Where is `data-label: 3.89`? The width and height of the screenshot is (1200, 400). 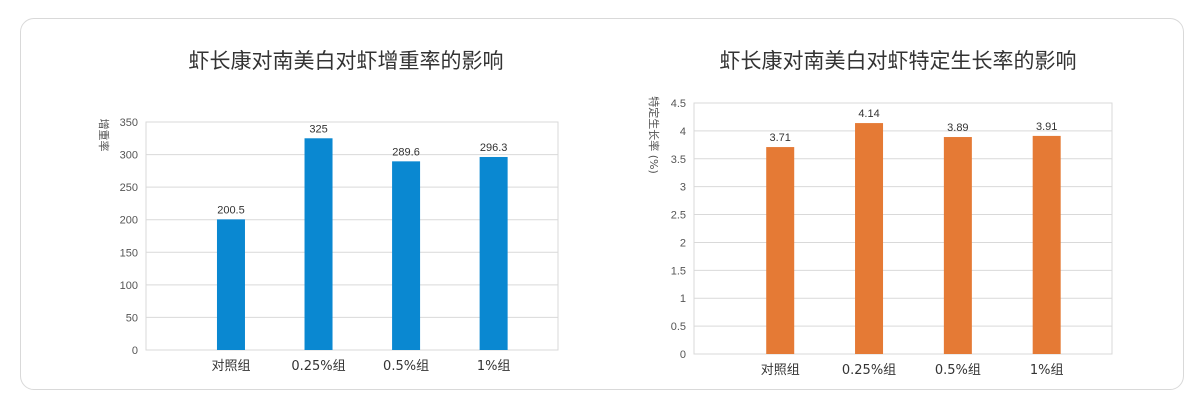
data-label: 3.89 is located at coordinates (957, 128).